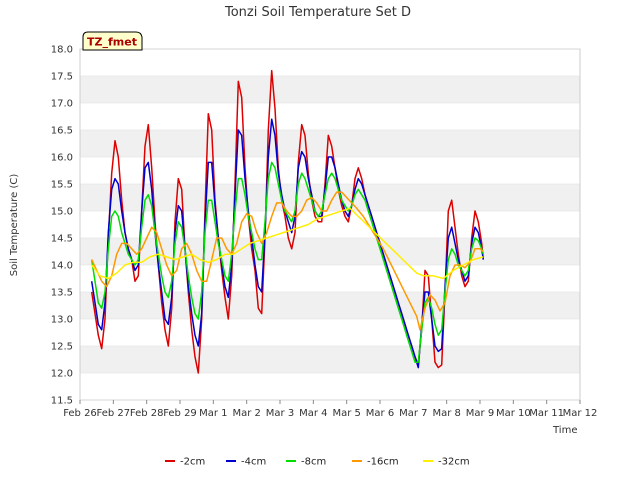 This screenshot has width=640, height=480. I want to click on x-tick-label: Mar 3, so click(280, 413).